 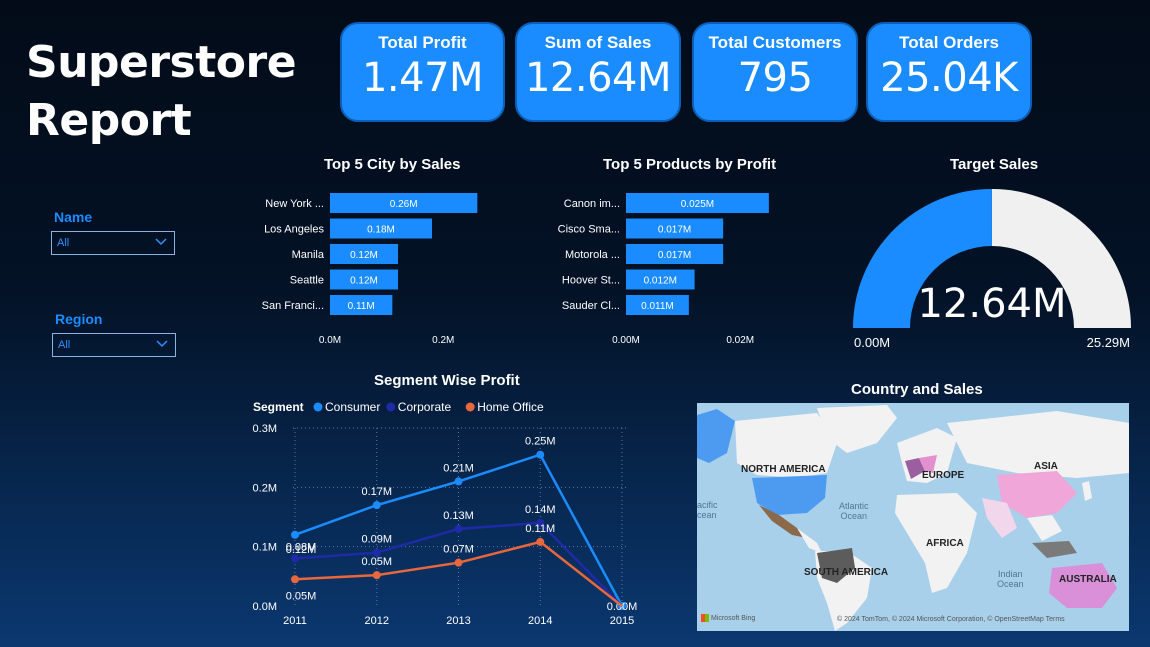 I want to click on map-label-asia: ASIA, so click(x=1046, y=466).